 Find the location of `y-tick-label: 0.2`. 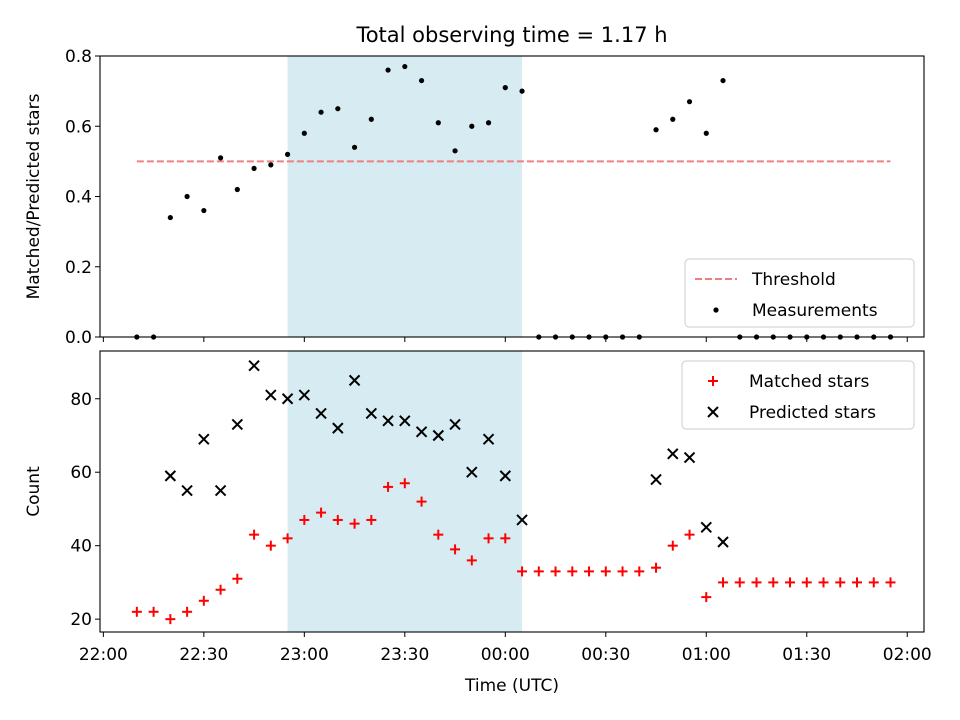

y-tick-label: 0.2 is located at coordinates (78, 268).